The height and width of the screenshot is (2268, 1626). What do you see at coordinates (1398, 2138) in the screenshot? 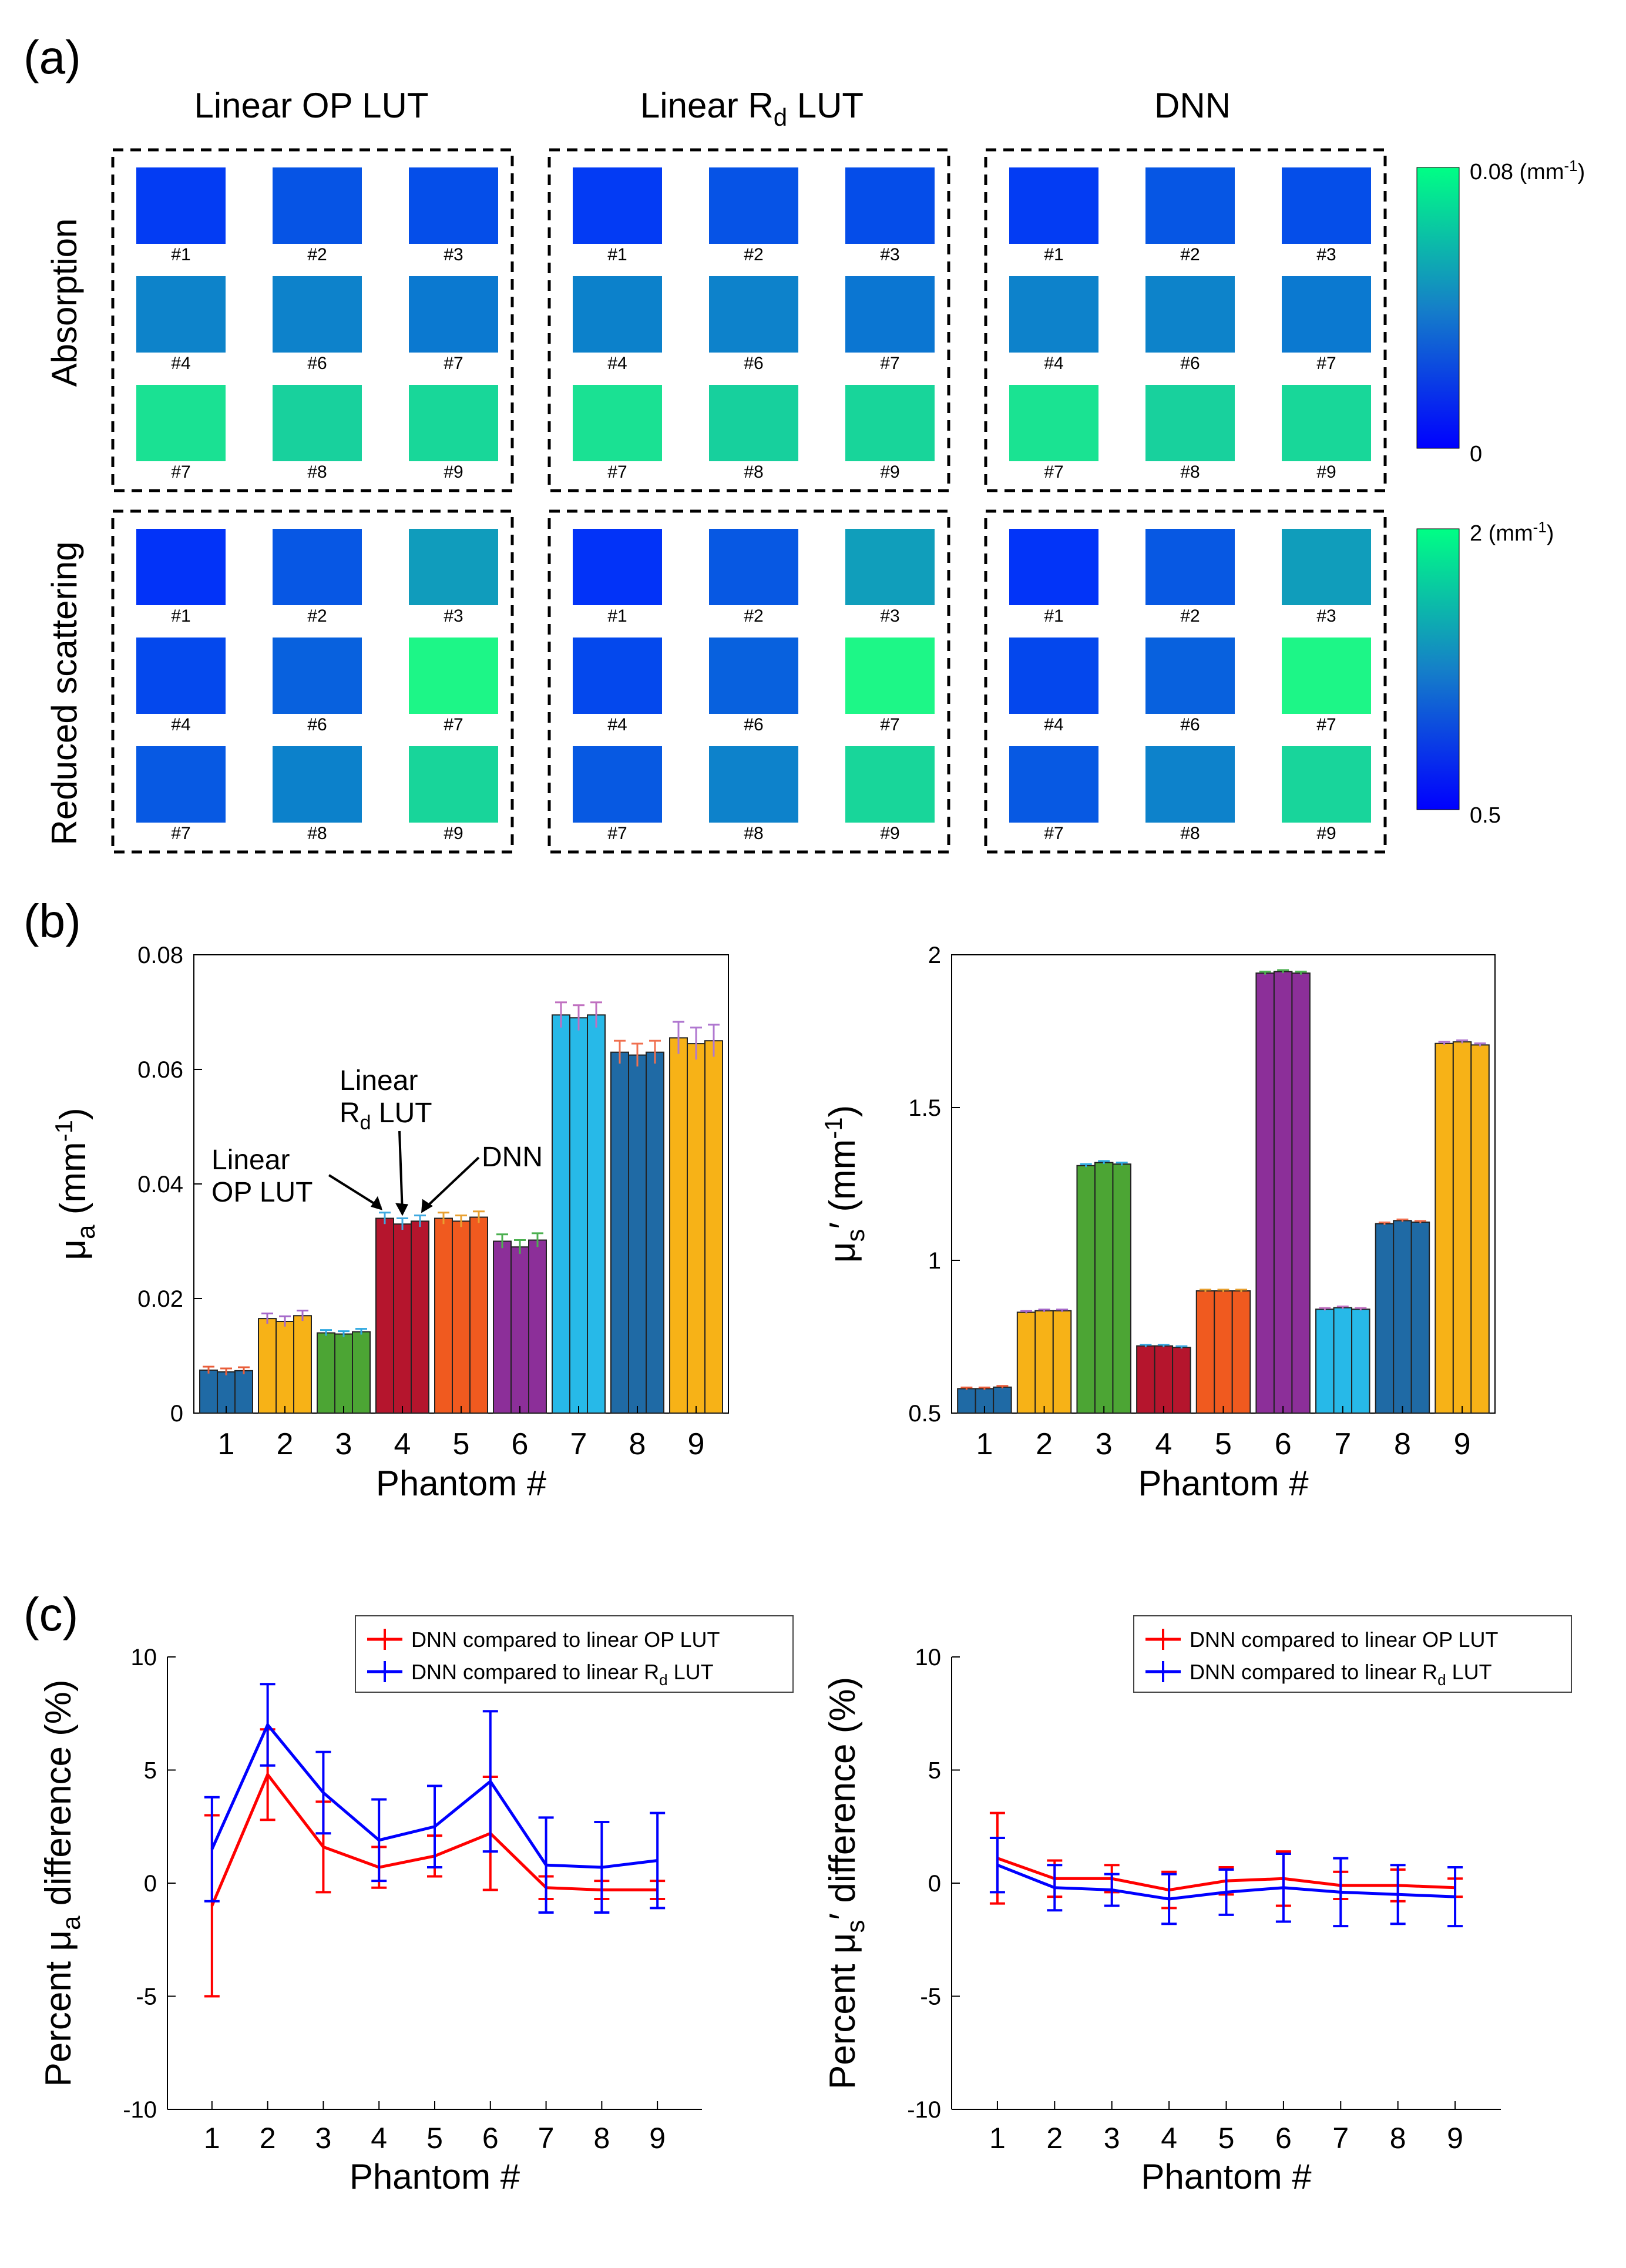
I see `x-tick-label: 8` at bounding box center [1398, 2138].